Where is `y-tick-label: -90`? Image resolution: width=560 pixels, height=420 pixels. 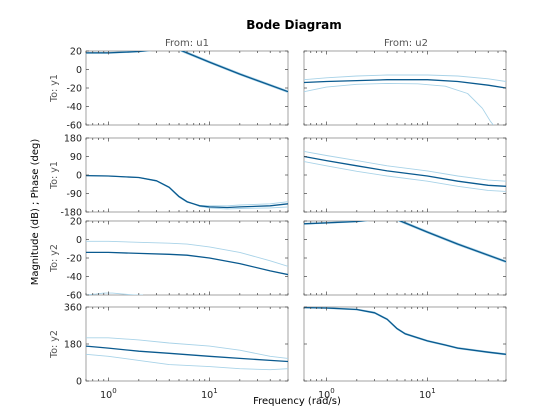
y-tick-label: -90 is located at coordinates (74, 194).